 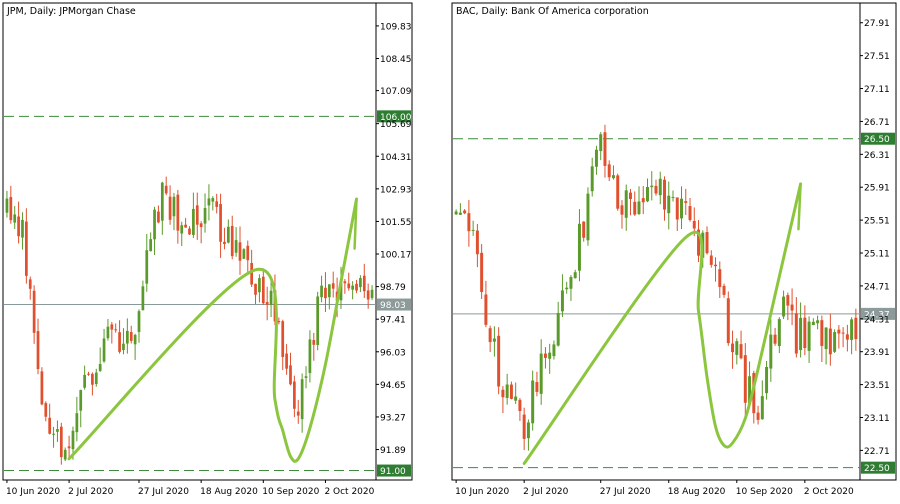 What do you see at coordinates (877, 24) in the screenshot?
I see `y-tick-label: 27.91` at bounding box center [877, 24].